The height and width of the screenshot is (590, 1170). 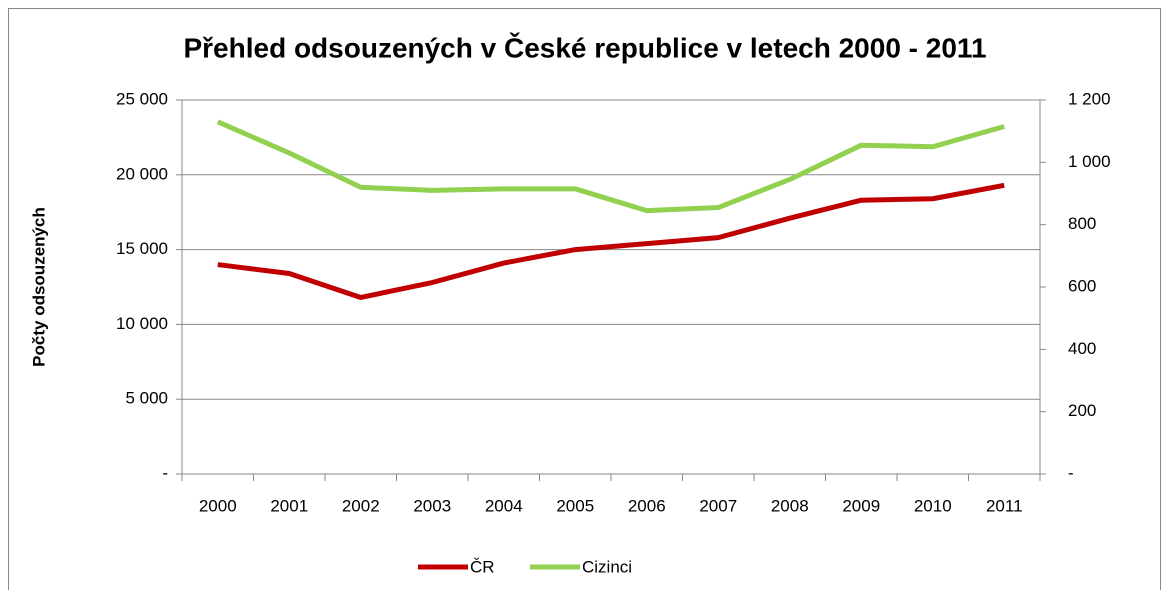 What do you see at coordinates (165, 472) in the screenshot?
I see `y-tick-label: -` at bounding box center [165, 472].